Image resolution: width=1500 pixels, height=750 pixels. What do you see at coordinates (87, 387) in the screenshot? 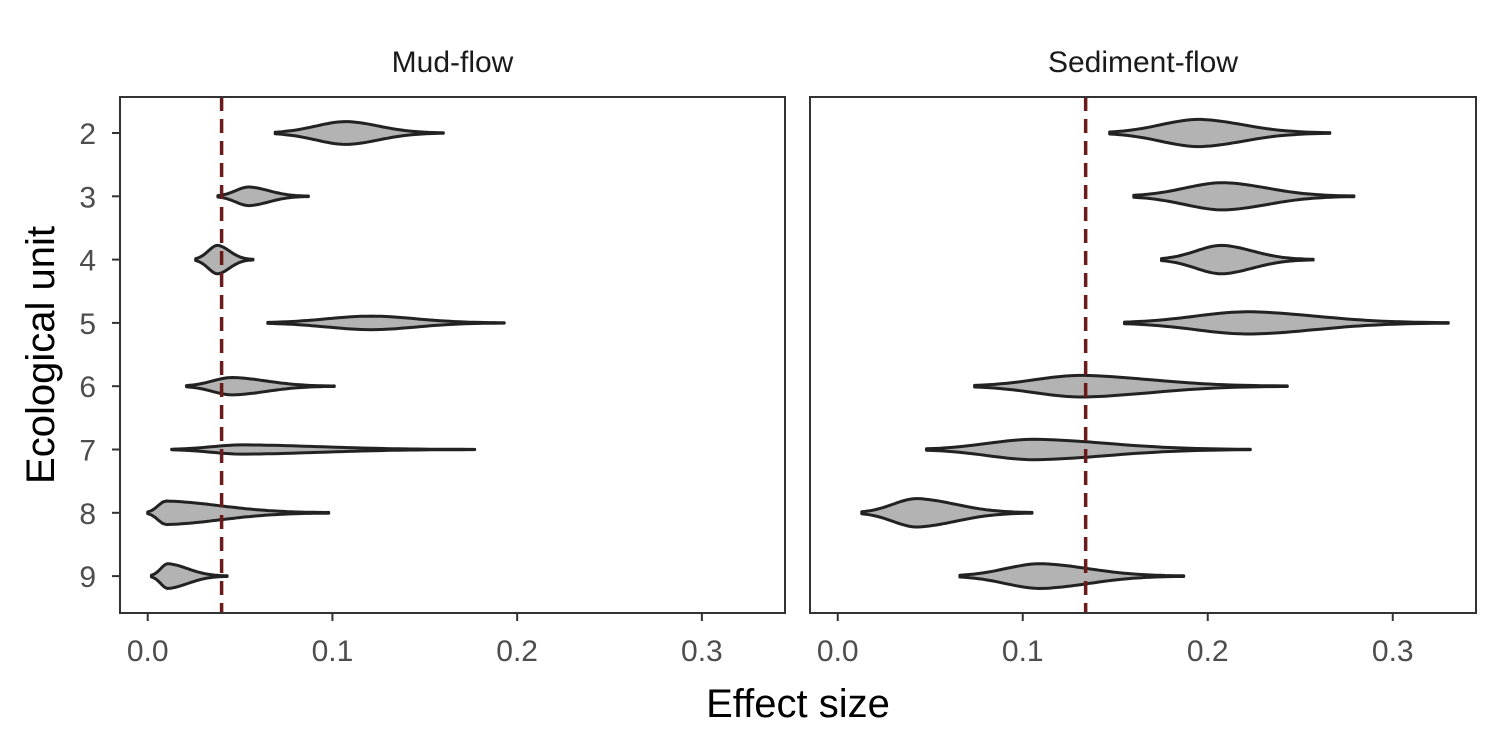
I see `y-tick-label: 6` at bounding box center [87, 387].